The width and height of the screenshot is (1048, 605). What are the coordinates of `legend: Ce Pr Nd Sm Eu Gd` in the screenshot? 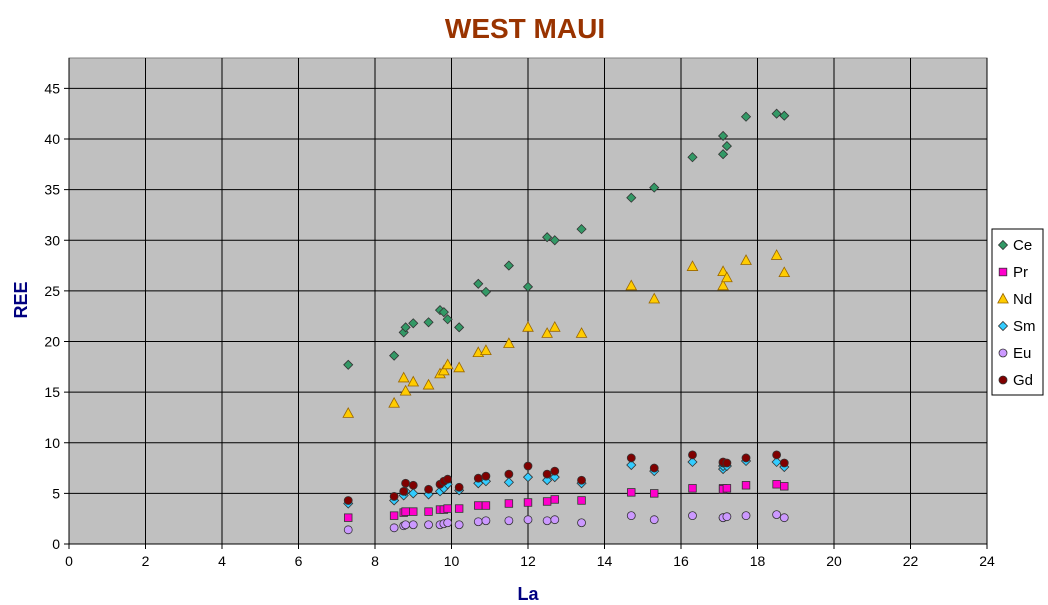 It's located at (1017, 312).